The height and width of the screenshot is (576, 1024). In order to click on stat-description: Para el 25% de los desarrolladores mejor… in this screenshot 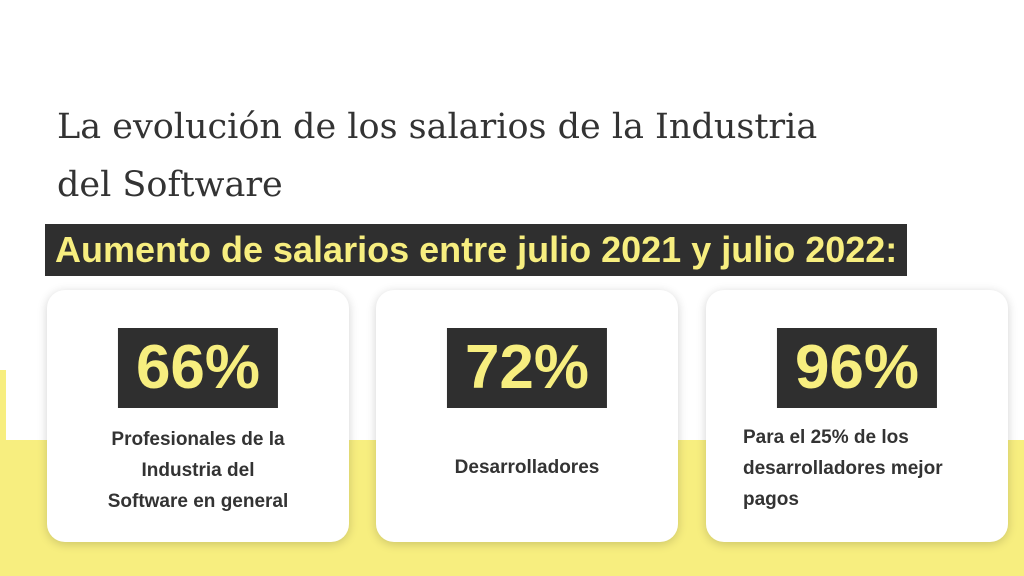, I will do `click(873, 468)`.